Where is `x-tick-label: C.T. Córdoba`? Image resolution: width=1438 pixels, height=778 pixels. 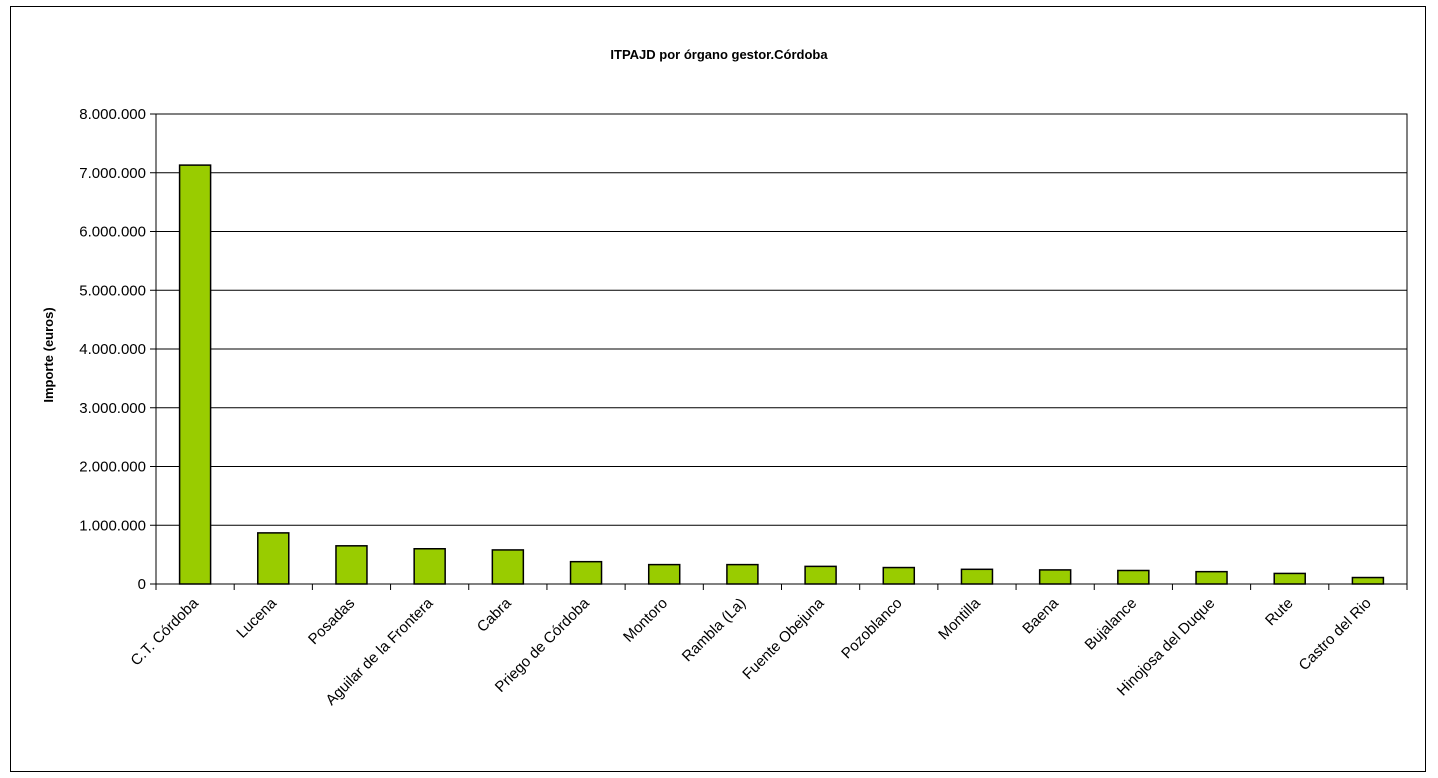
x-tick-label: C.T. Córdoba is located at coordinates (164, 631).